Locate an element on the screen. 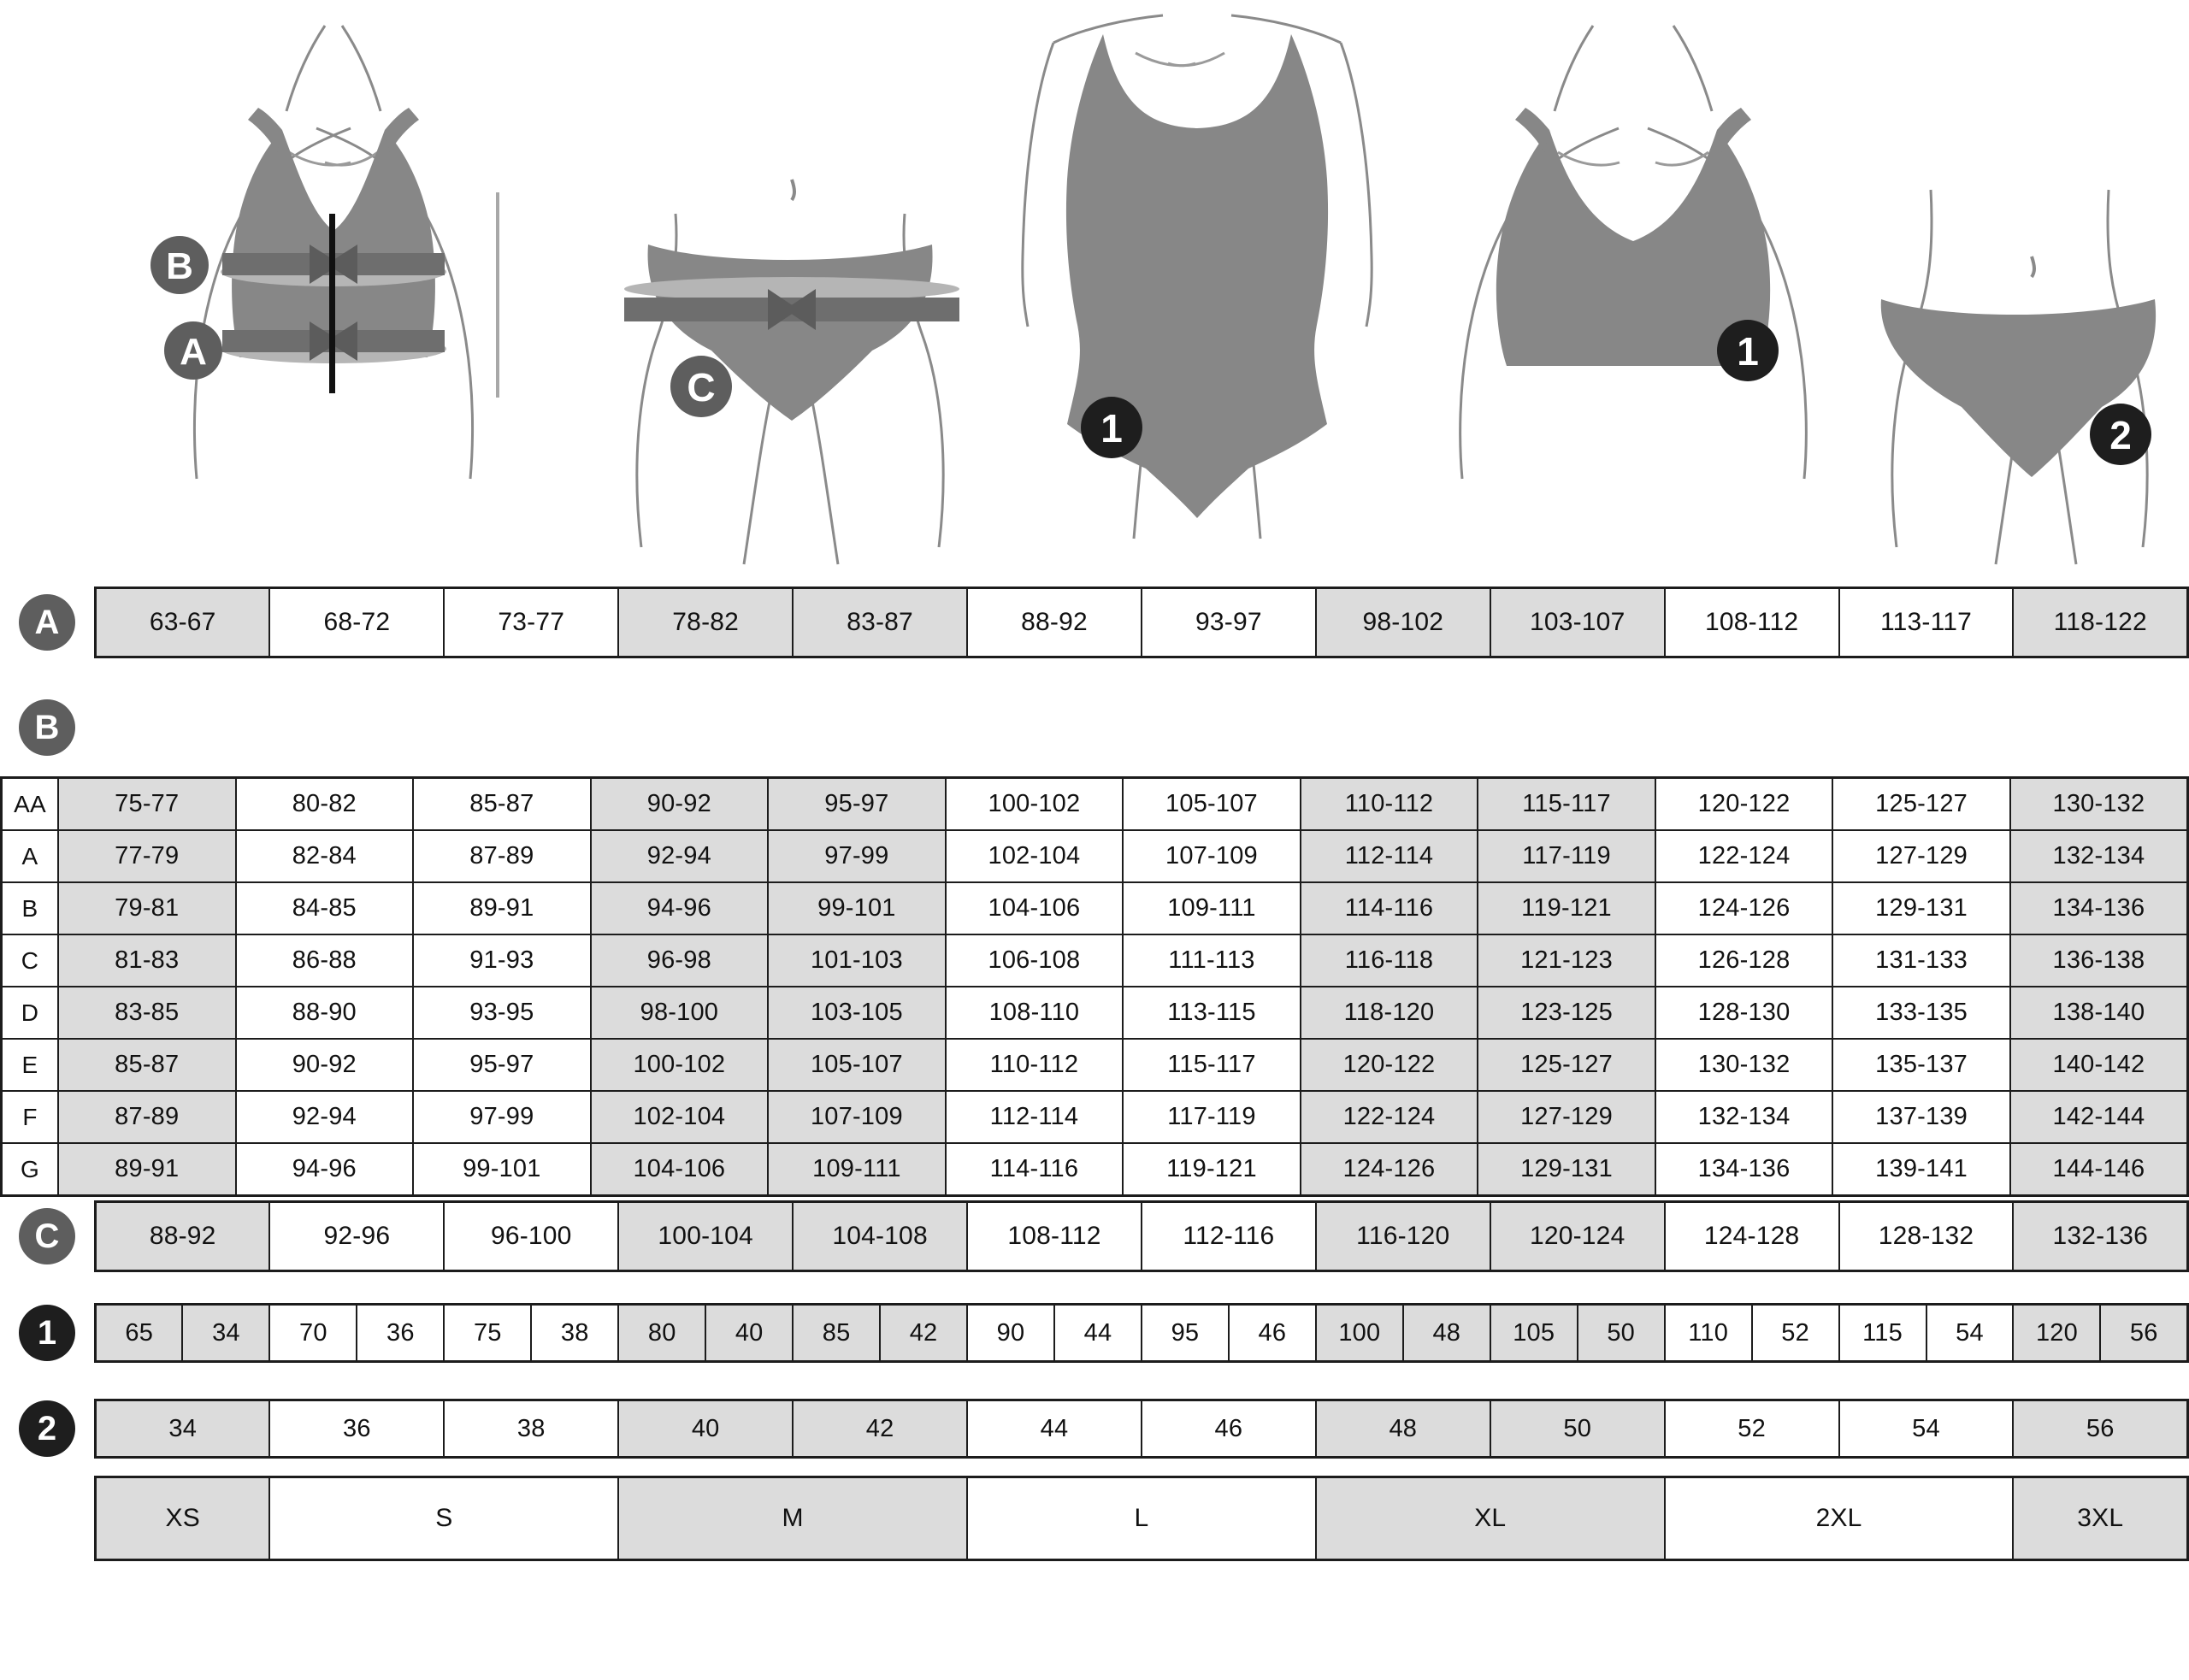 The image size is (2189, 1680). hips-cell: 132-136 is located at coordinates (2100, 1236).